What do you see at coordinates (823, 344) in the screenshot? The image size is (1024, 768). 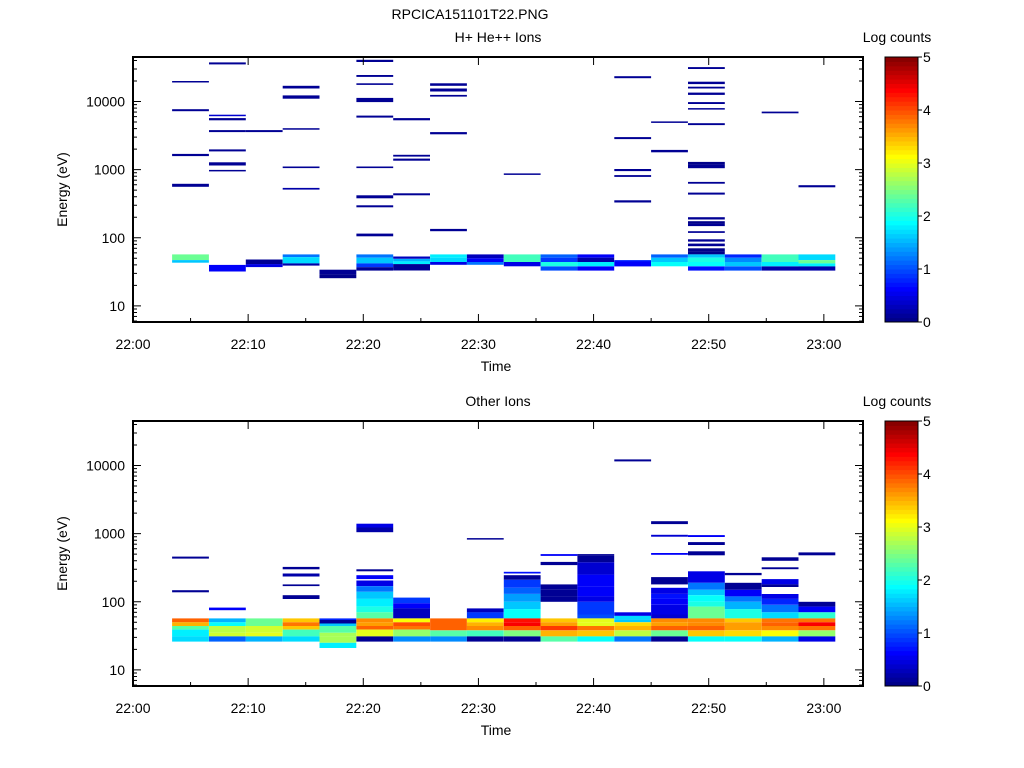 I see `x-tick-label: 23:00` at bounding box center [823, 344].